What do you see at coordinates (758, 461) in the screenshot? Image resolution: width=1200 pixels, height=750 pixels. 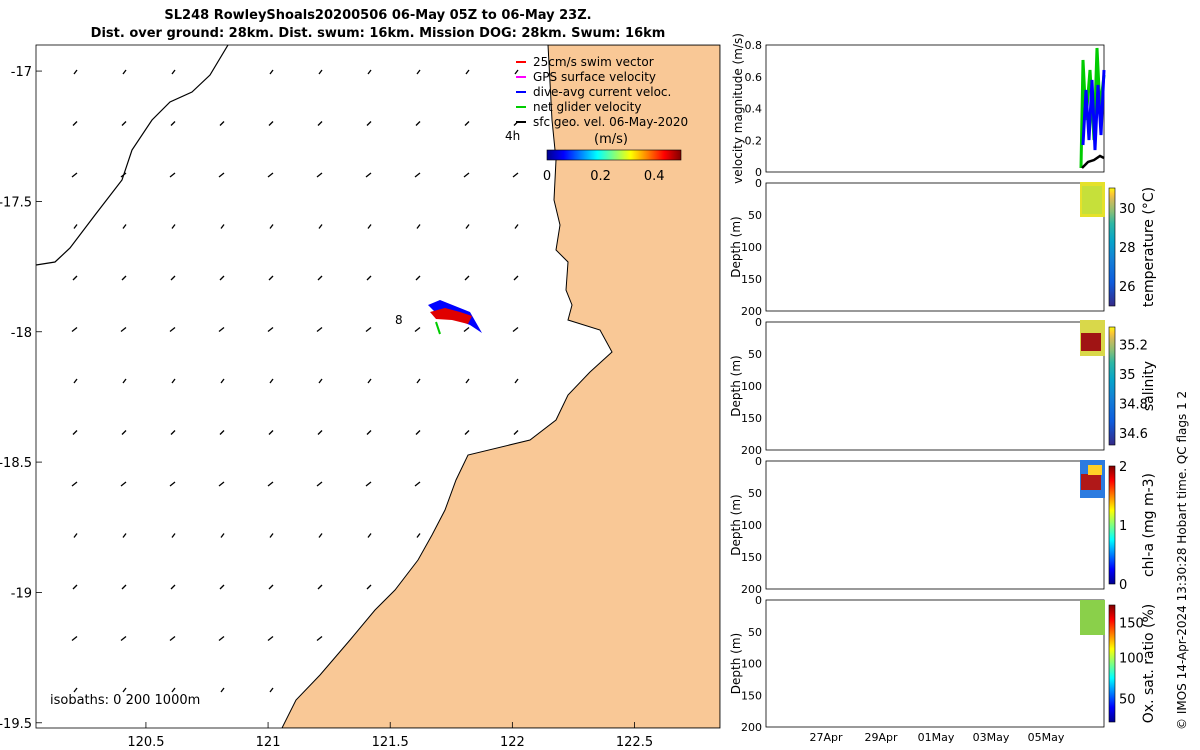 I see `chla-y-tick: 0` at bounding box center [758, 461].